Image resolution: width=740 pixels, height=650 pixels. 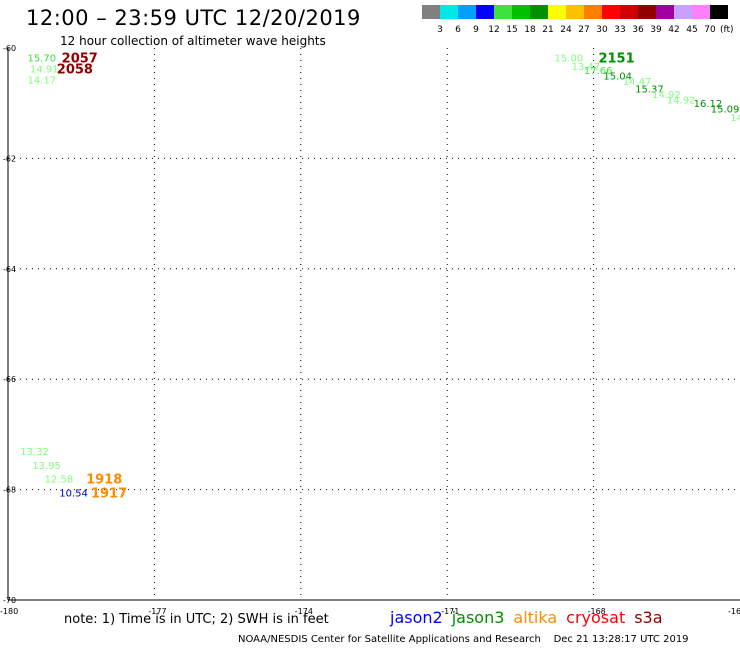 What do you see at coordinates (44, 69) in the screenshot?
I see `wave-height-value: 14.91` at bounding box center [44, 69].